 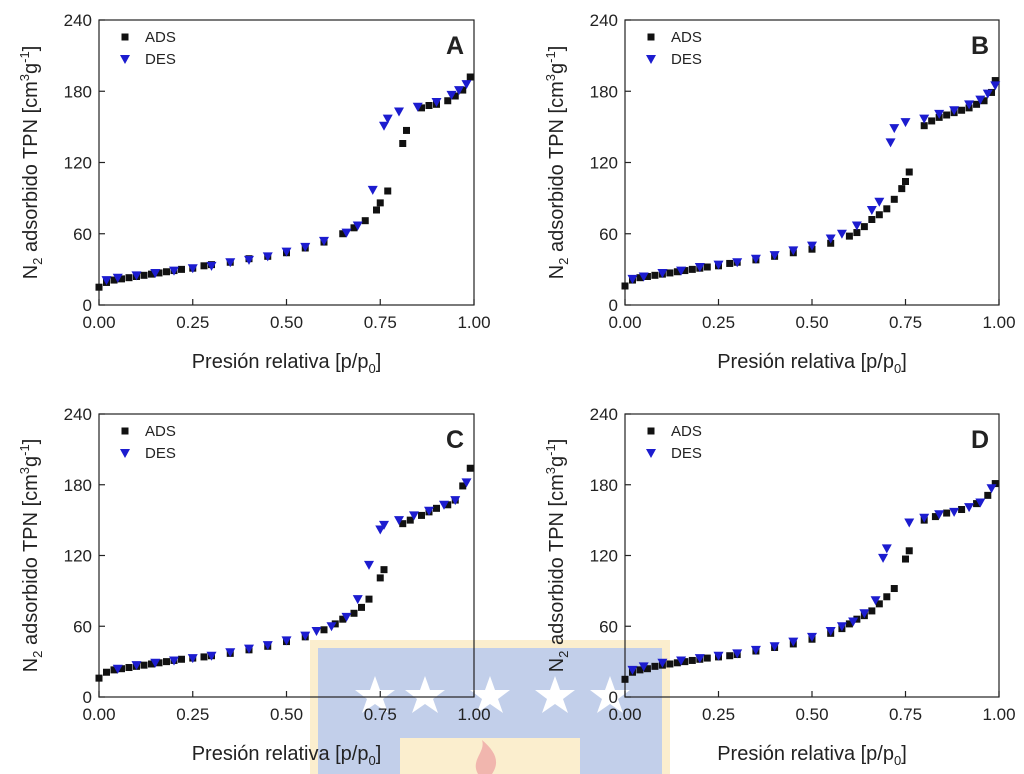 What do you see at coordinates (31, 461) in the screenshot?
I see `y-axis-label-g: g` at bounding box center [31, 461].